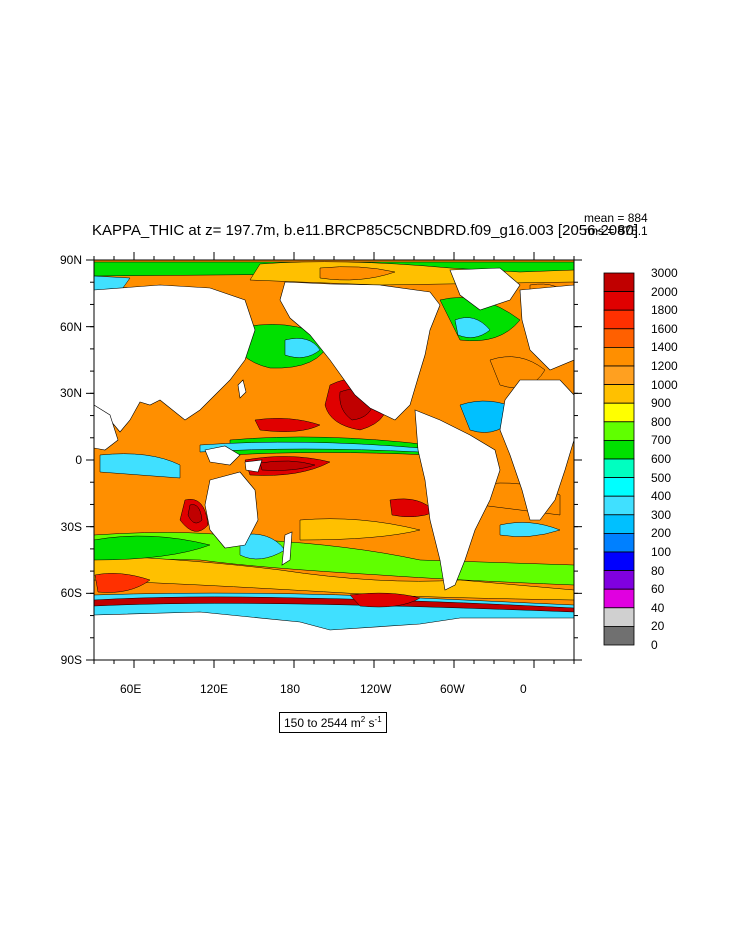 The height and width of the screenshot is (945, 733). What do you see at coordinates (661, 459) in the screenshot?
I see `colorbar-label: 600` at bounding box center [661, 459].